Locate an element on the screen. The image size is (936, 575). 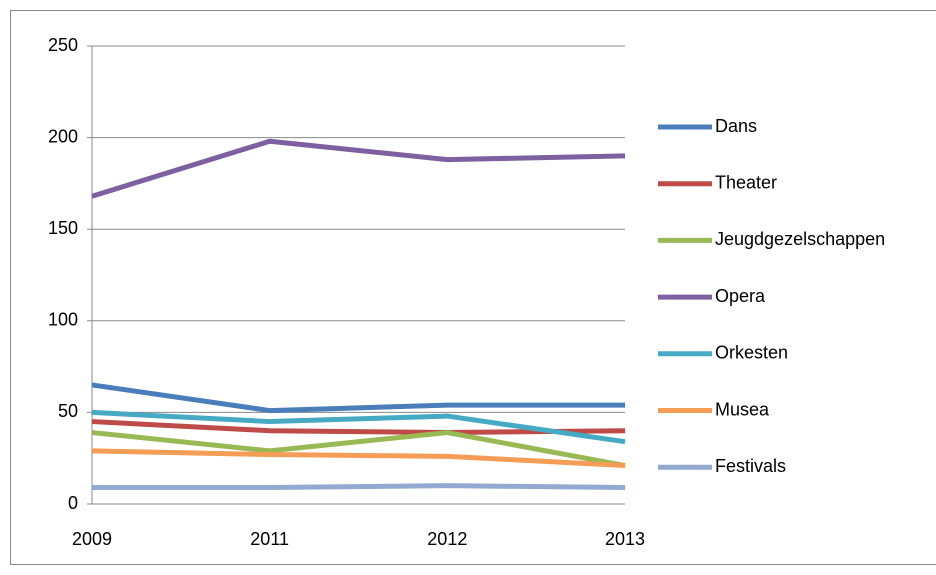
legend-label: Festivals is located at coordinates (750, 466).